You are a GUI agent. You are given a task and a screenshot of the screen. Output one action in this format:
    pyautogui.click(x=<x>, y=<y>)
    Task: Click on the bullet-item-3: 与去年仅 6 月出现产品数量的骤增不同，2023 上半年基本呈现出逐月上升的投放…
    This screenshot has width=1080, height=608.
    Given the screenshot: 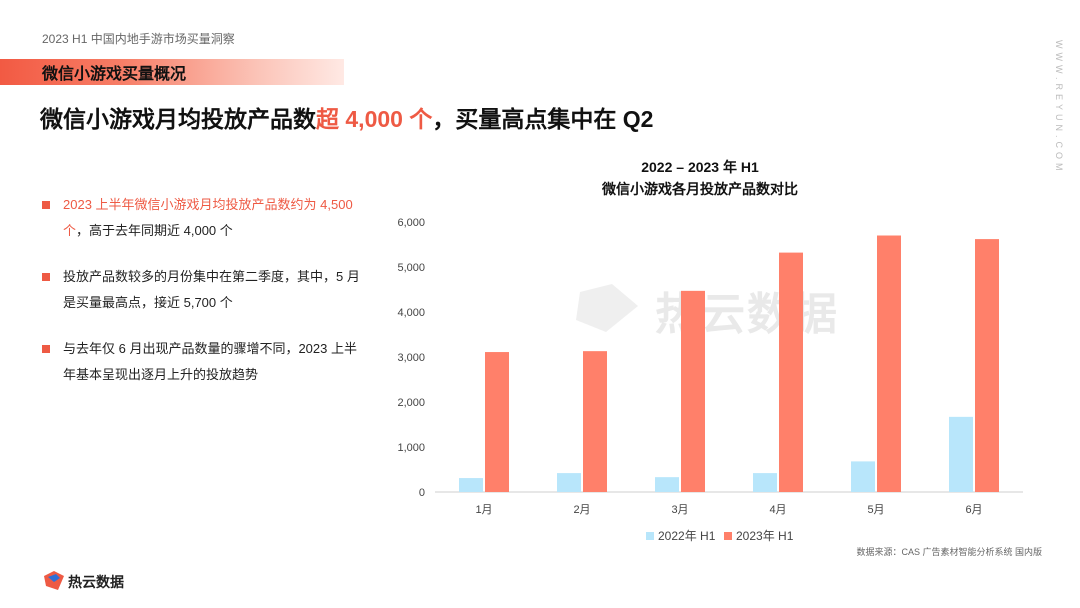 What is the action you would take?
    pyautogui.click(x=202, y=362)
    